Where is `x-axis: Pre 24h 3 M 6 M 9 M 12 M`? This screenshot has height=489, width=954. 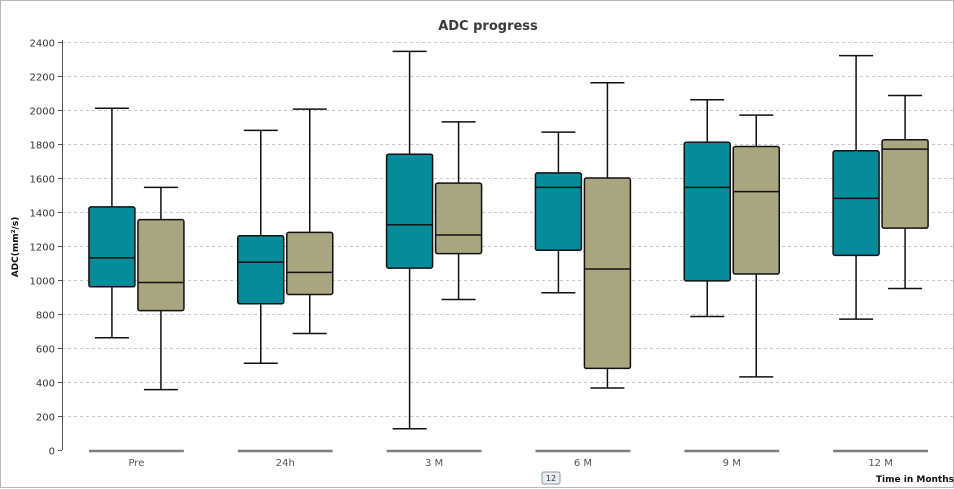
x-axis: Pre 24h 3 M 6 M 9 M 12 M is located at coordinates (508, 459).